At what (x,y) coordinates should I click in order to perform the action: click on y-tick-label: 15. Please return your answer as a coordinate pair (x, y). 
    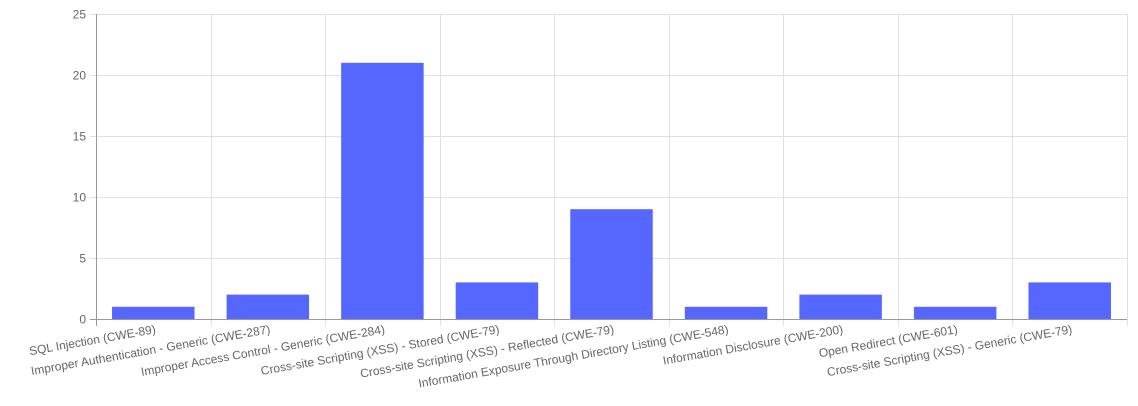
    Looking at the image, I should click on (80, 137).